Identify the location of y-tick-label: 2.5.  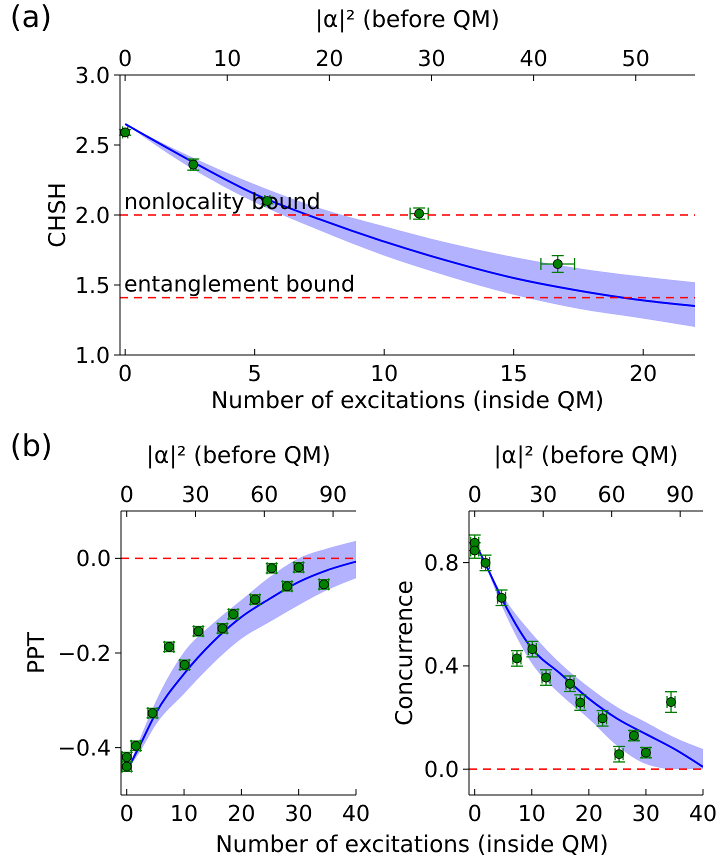
(92, 146).